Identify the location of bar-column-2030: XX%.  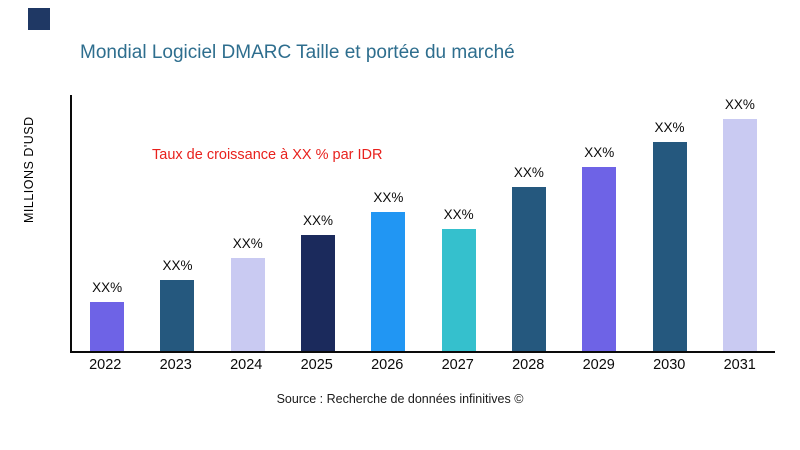
(669, 235).